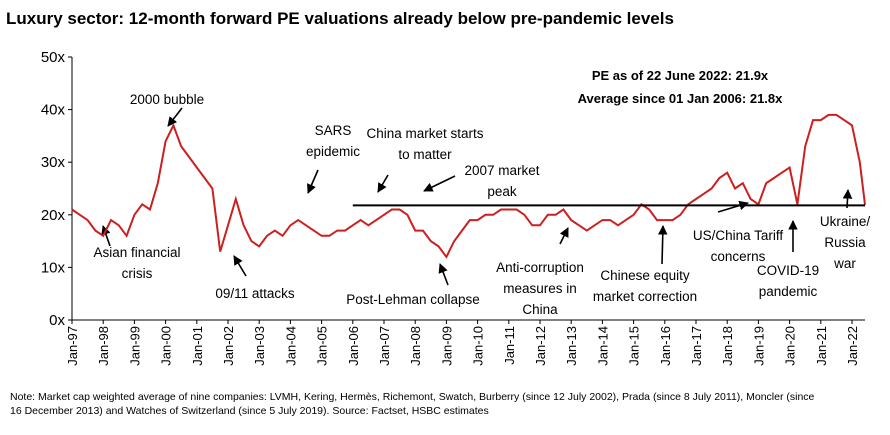 Image resolution: width=890 pixels, height=435 pixels. Describe the element at coordinates (228, 346) in the screenshot. I see `x-tick-label: Jan-02` at that location.